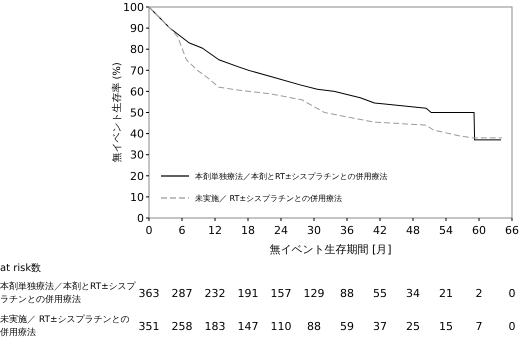 This screenshot has height=342, width=521. What do you see at coordinates (413, 326) in the screenshot?
I see `text: 25` at bounding box center [413, 326].